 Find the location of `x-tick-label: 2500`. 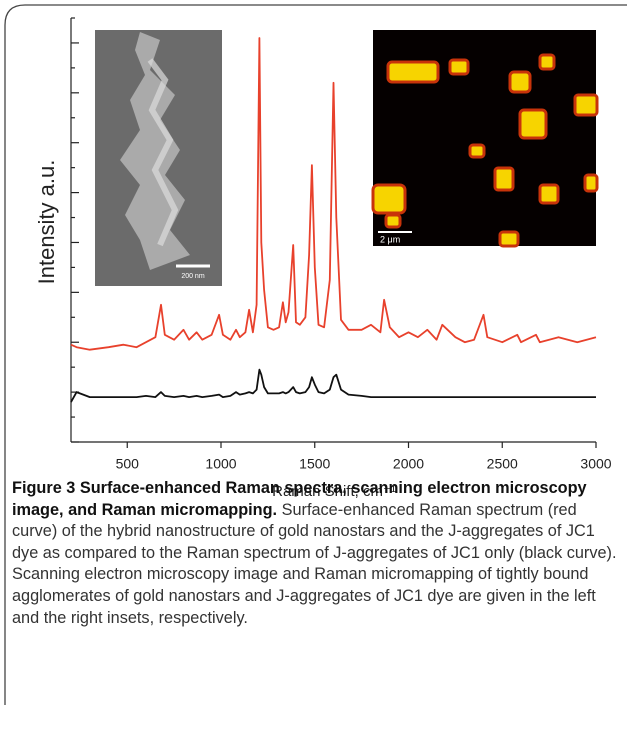

x-tick-label: 2500 is located at coordinates (502, 464).